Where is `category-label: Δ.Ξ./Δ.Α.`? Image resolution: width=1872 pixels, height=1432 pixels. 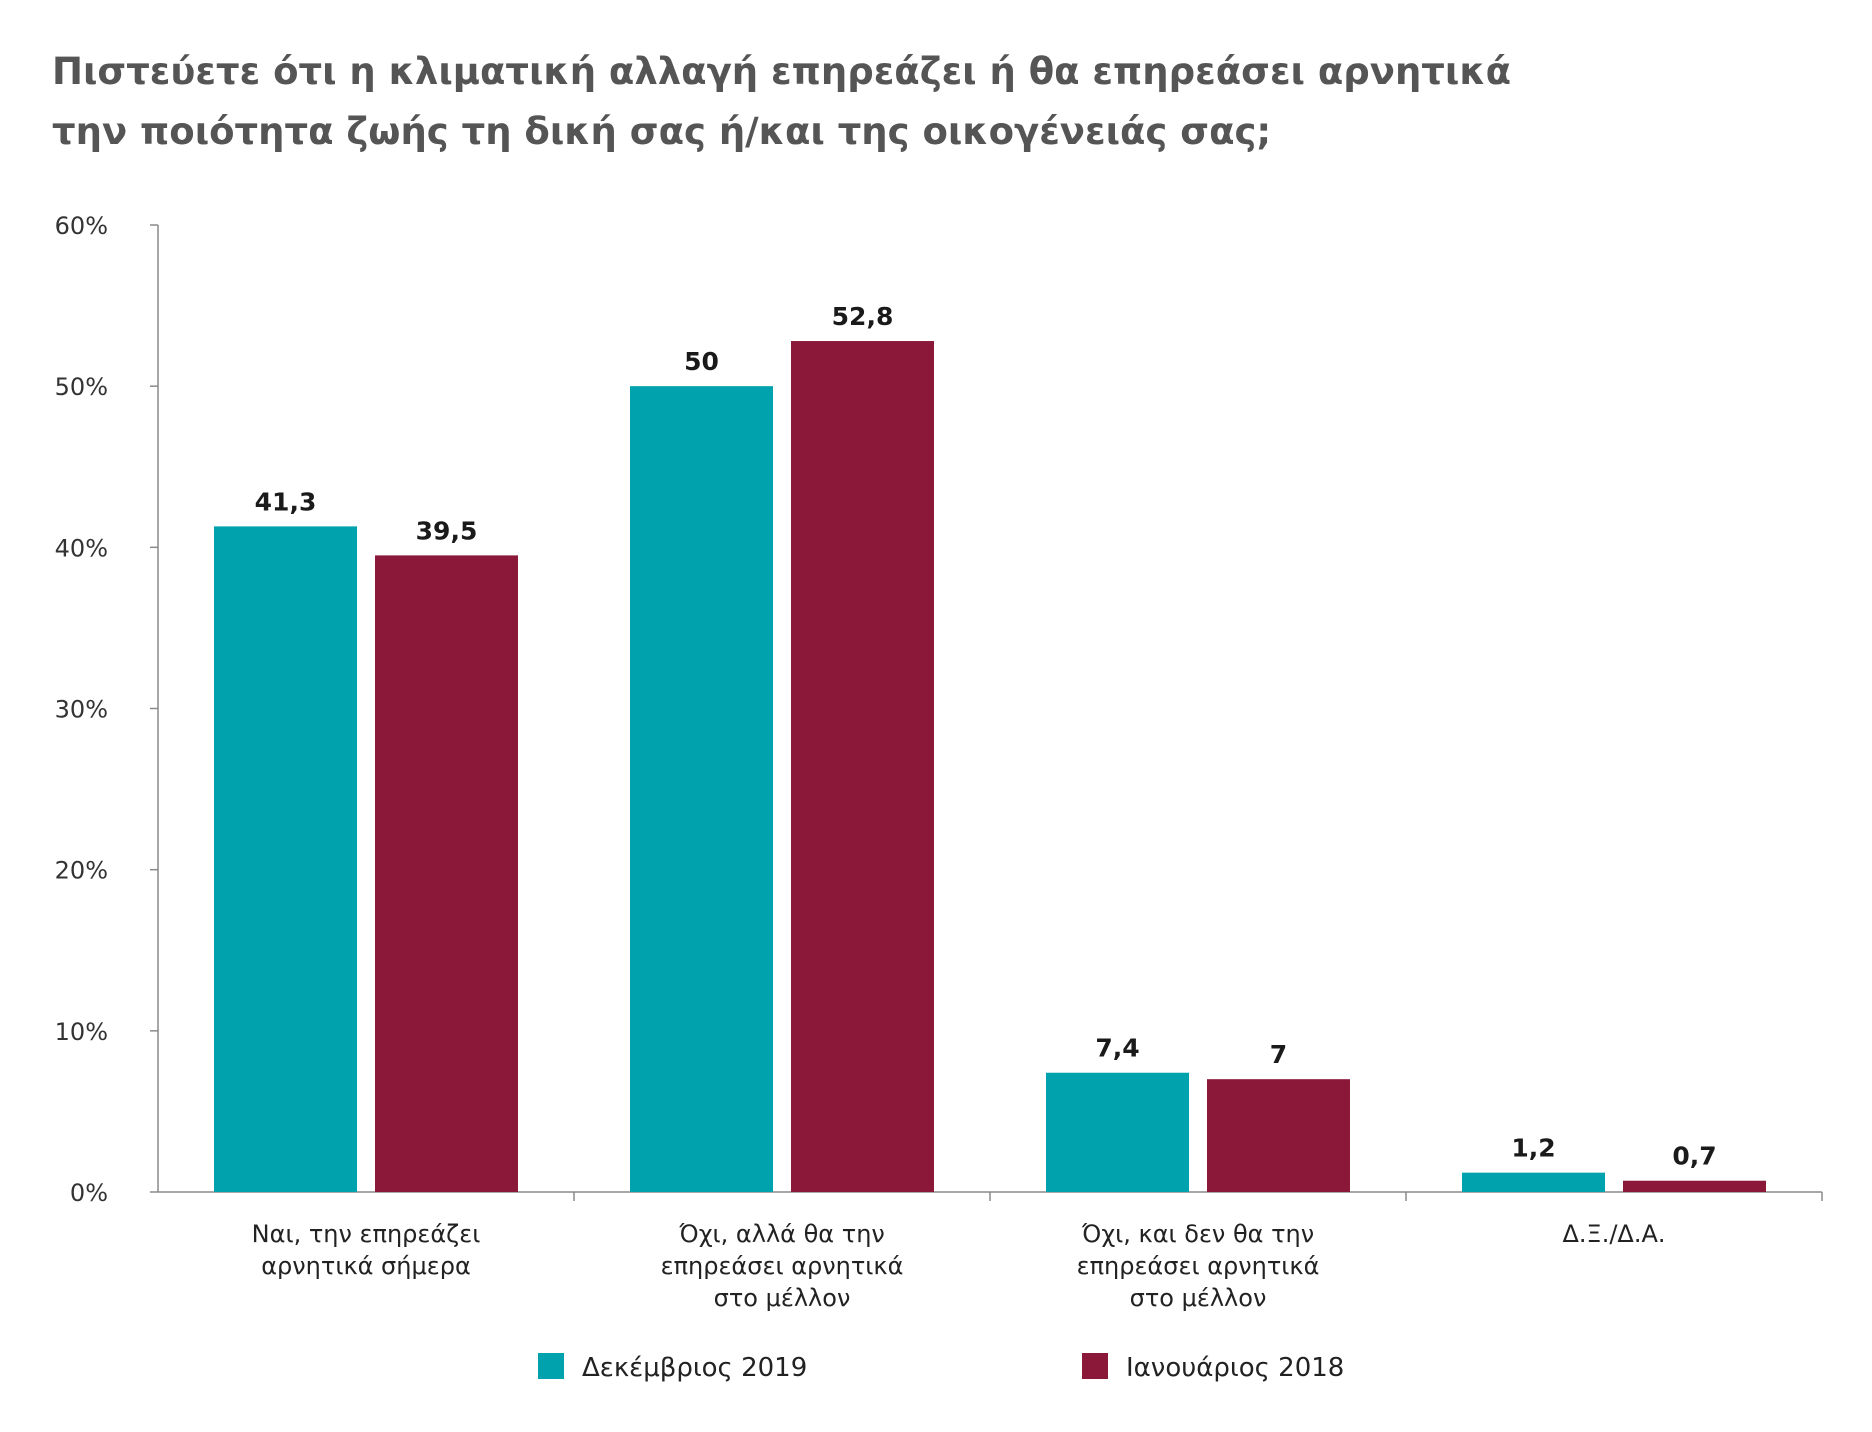
category-label: Δ.Ξ./Δ.Α. is located at coordinates (1613, 1234).